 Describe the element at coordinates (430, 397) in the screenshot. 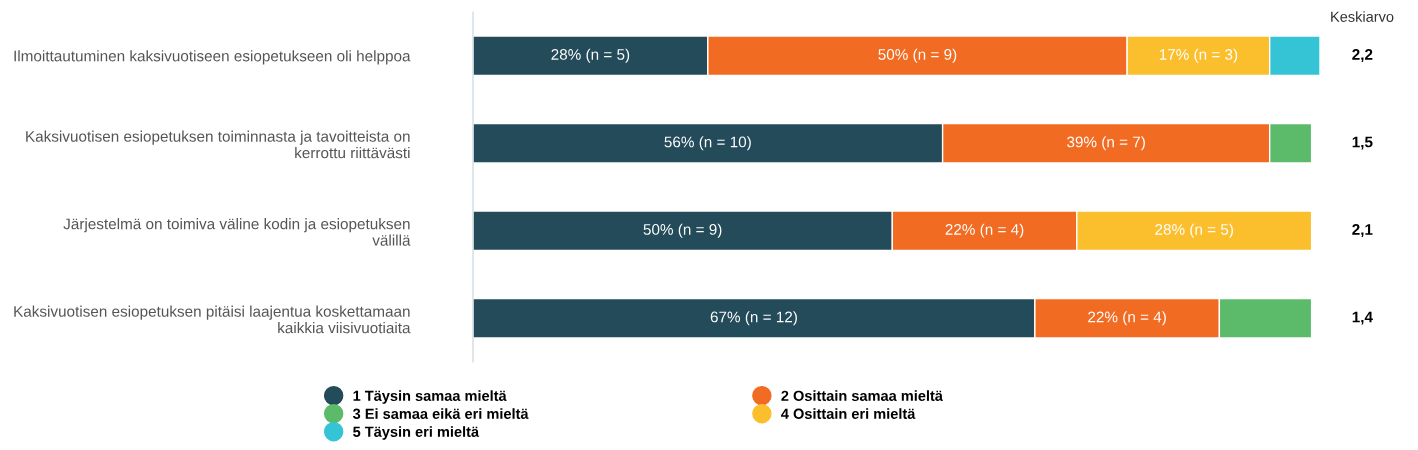

I see `legend-label: 1 Täysin samaa mieltä` at that location.